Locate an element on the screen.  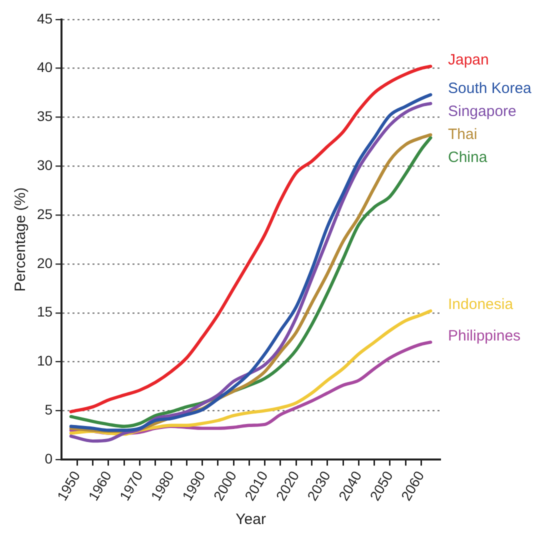
y-tick-label: 35 is located at coordinates (44, 116).